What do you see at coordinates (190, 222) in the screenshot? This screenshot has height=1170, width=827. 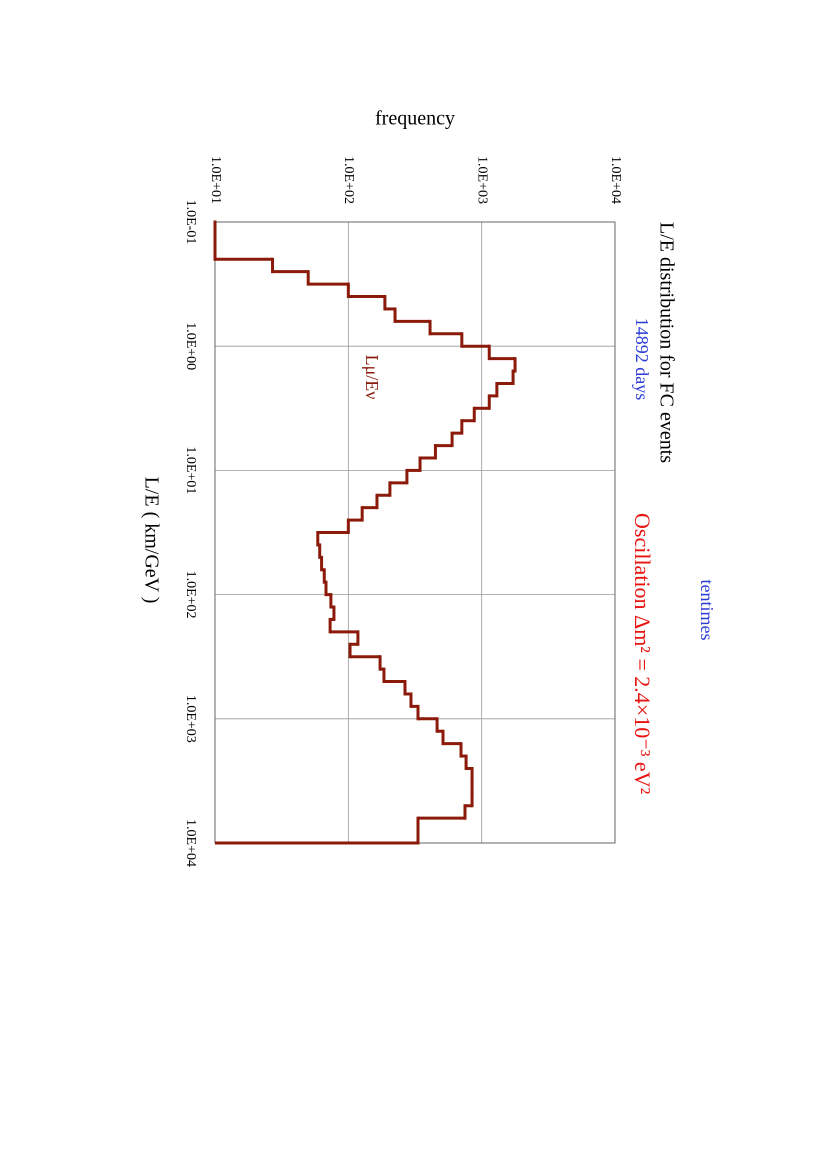 I see `x-tick-label: 1.0E-01` at bounding box center [190, 222].